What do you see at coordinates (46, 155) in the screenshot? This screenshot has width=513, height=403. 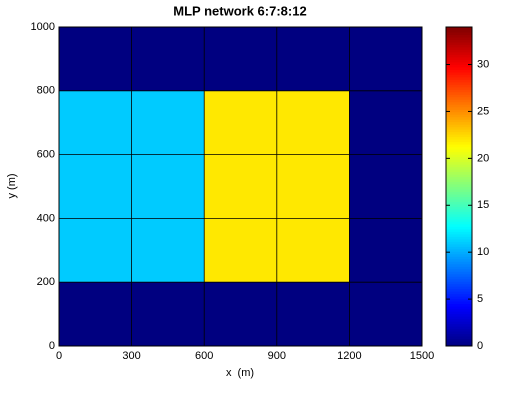 I see `y-tick-label: 600` at bounding box center [46, 155].